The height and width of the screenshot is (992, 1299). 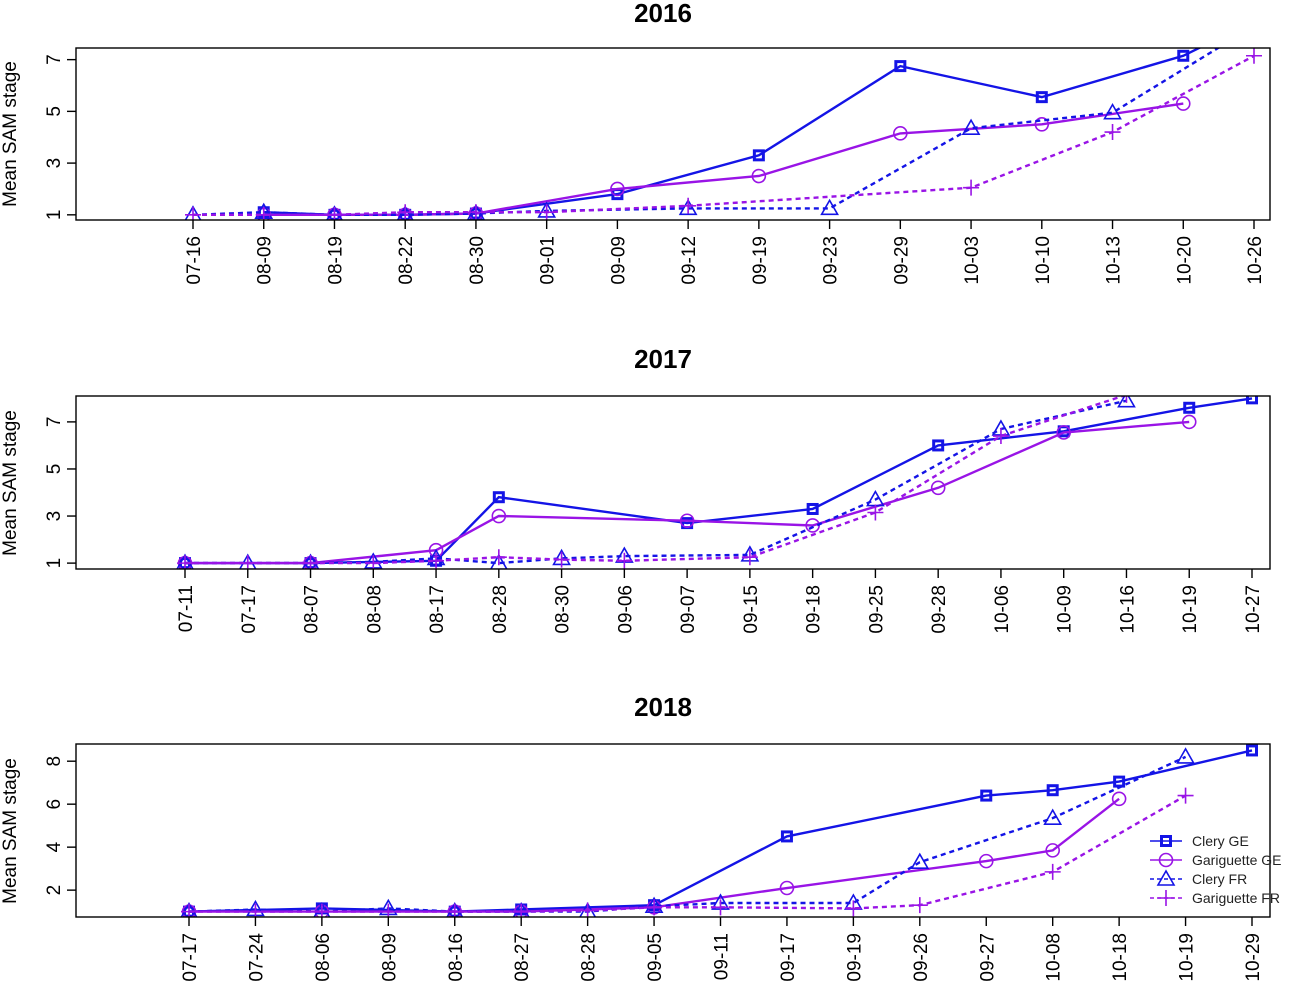 What do you see at coordinates (901, 260) in the screenshot?
I see `x-tick-label: 09-29` at bounding box center [901, 260].